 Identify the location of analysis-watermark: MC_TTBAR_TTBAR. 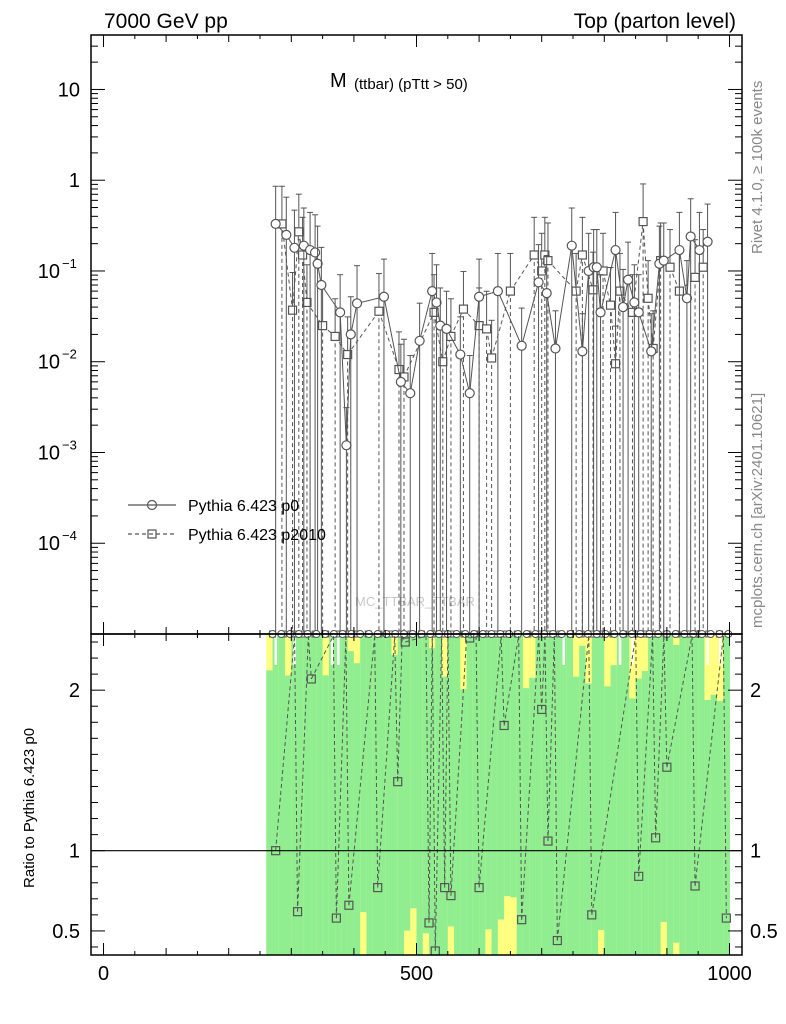
(415, 601).